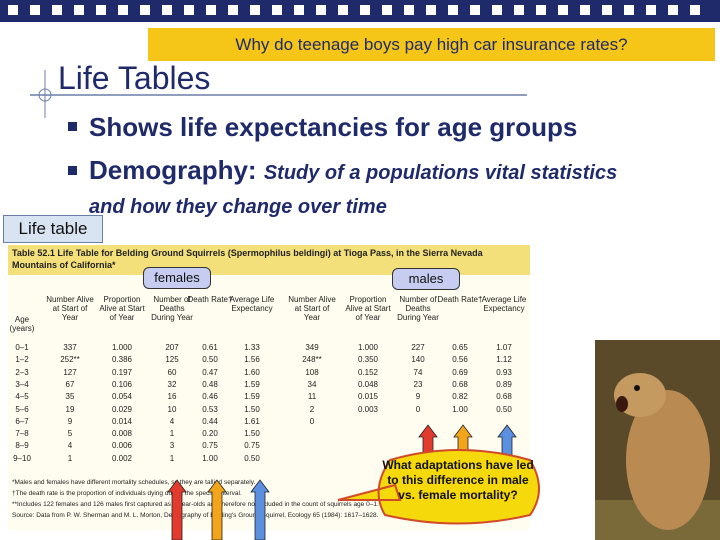 The width and height of the screenshot is (720, 540). I want to click on female-cell: 1.00, so click(210, 458).